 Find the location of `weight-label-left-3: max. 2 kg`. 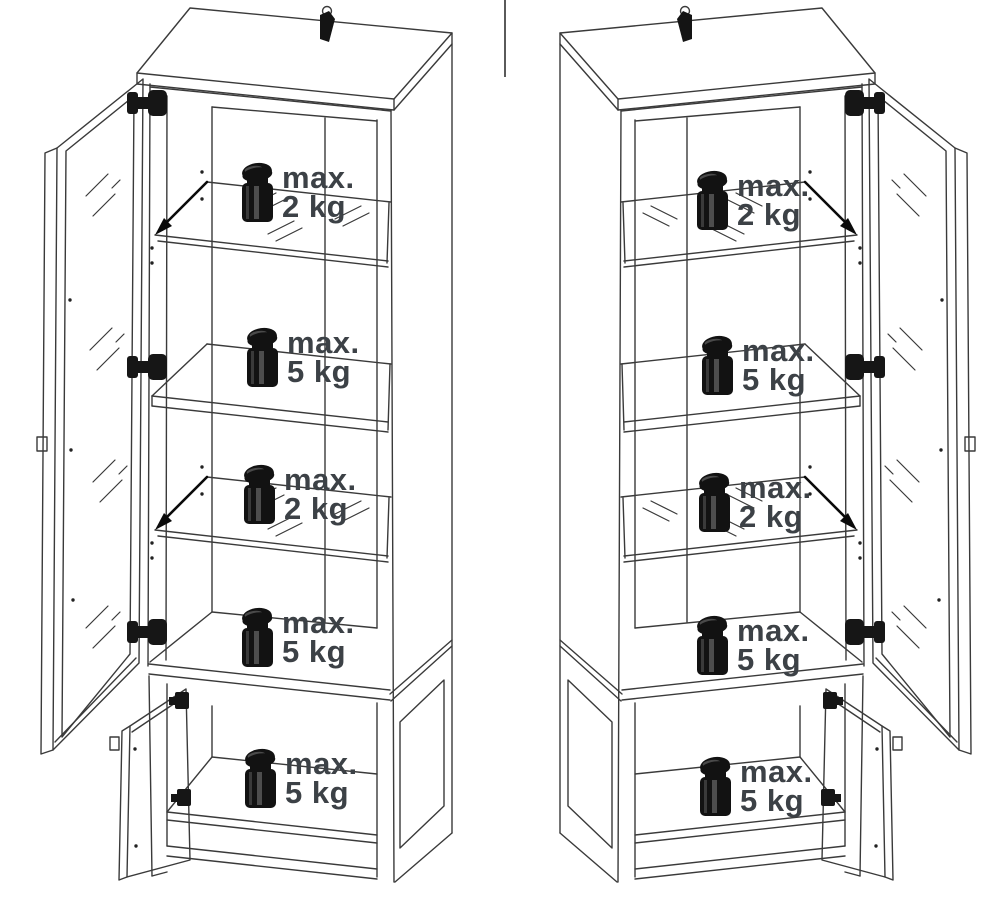

weight-label-left-3: max. 2 kg is located at coordinates (299, 494).